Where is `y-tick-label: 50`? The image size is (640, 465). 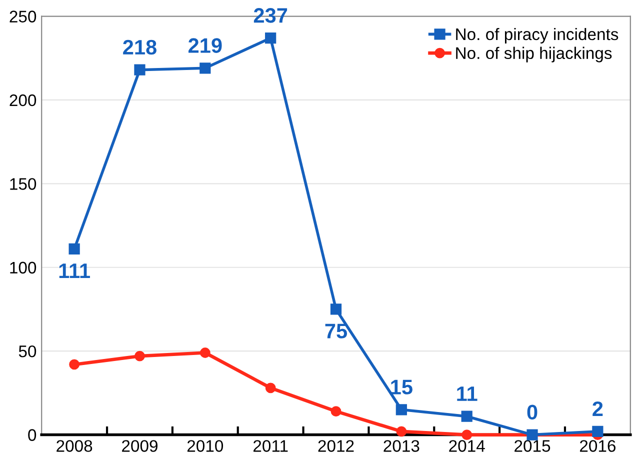 y-tick-label: 50 is located at coordinates (27, 351).